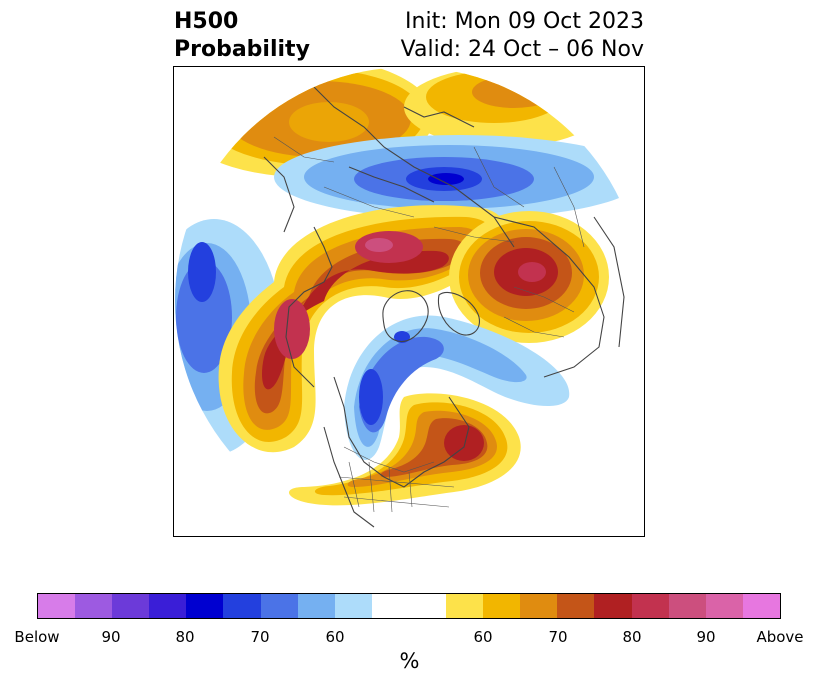  What do you see at coordinates (242, 49) in the screenshot?
I see `title-line-2: Probability` at bounding box center [242, 49].